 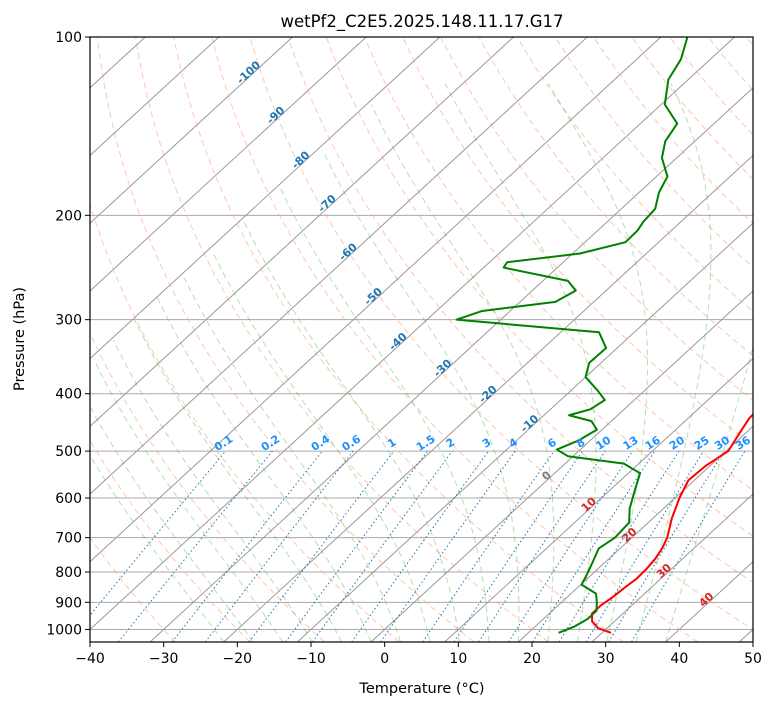 What do you see at coordinates (488, 394) in the screenshot?
I see `isotherm-label: -20` at bounding box center [488, 394].